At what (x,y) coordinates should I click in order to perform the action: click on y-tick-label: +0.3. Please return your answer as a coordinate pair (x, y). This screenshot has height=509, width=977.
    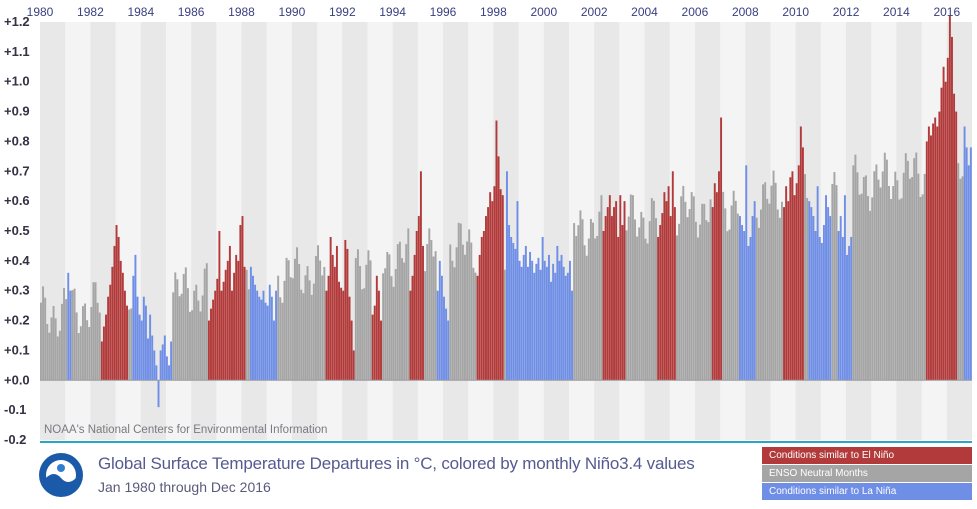
    Looking at the image, I should click on (17, 290).